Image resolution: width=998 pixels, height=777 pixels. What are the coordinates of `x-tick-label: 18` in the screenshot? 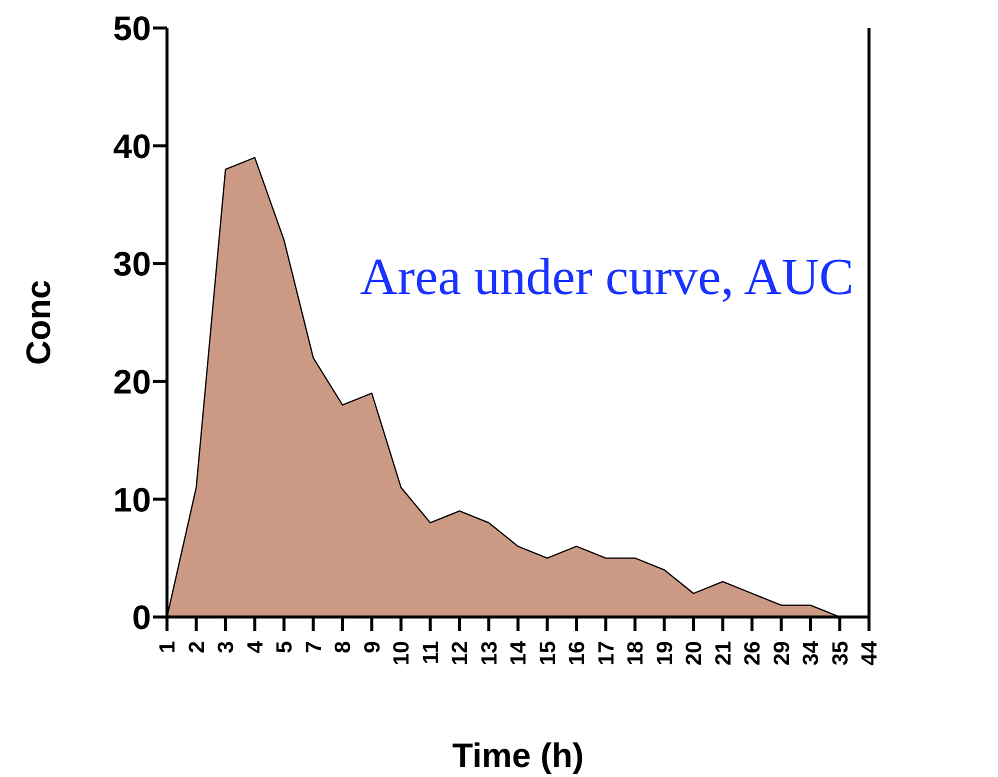 It's located at (635, 653).